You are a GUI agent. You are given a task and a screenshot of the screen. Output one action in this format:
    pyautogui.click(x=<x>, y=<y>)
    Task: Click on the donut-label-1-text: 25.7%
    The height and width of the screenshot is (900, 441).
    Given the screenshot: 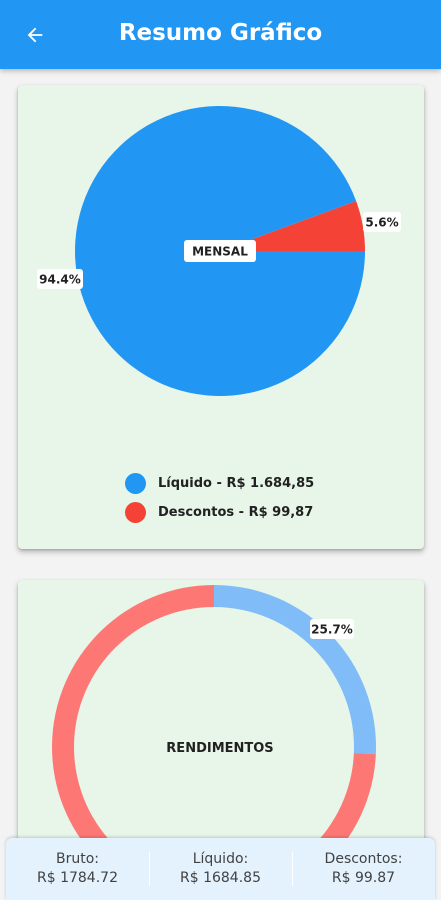 What is the action you would take?
    pyautogui.click(x=332, y=630)
    